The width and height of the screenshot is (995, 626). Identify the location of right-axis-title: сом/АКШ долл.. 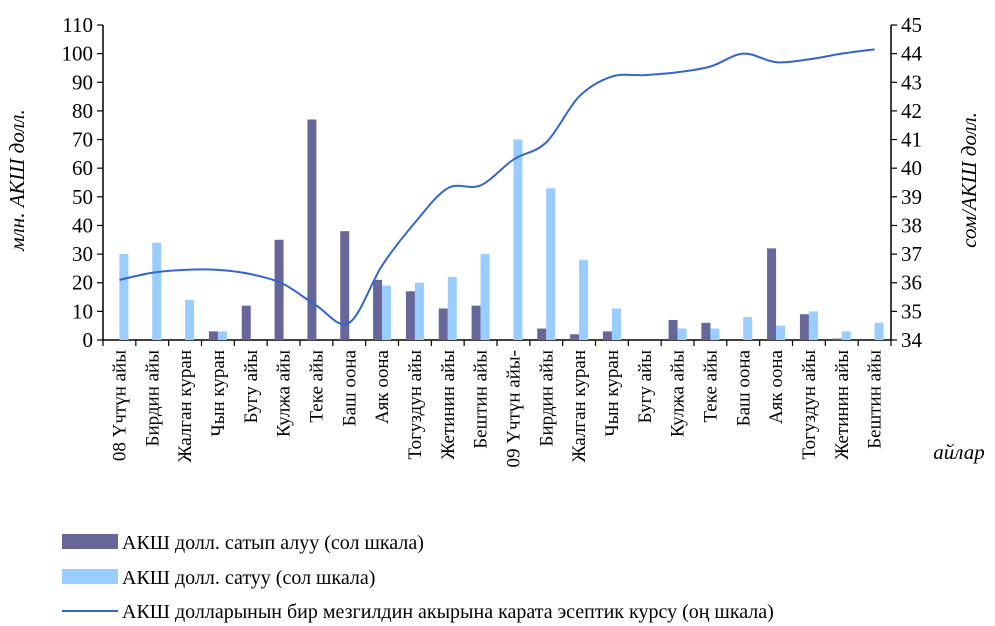
(969, 180).